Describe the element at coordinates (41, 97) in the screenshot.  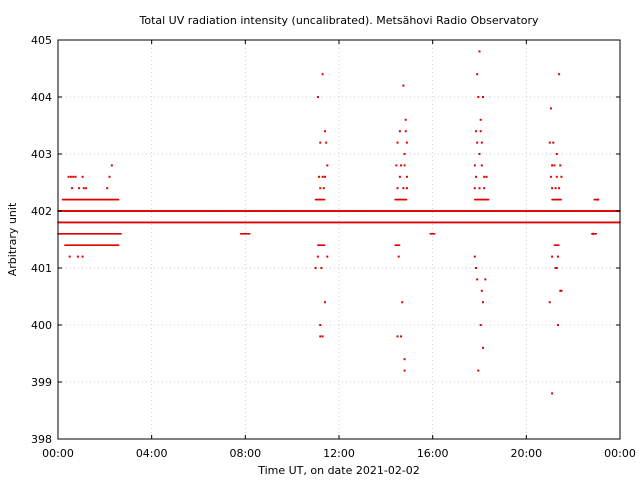
I see `y-tick-label: 404` at that location.